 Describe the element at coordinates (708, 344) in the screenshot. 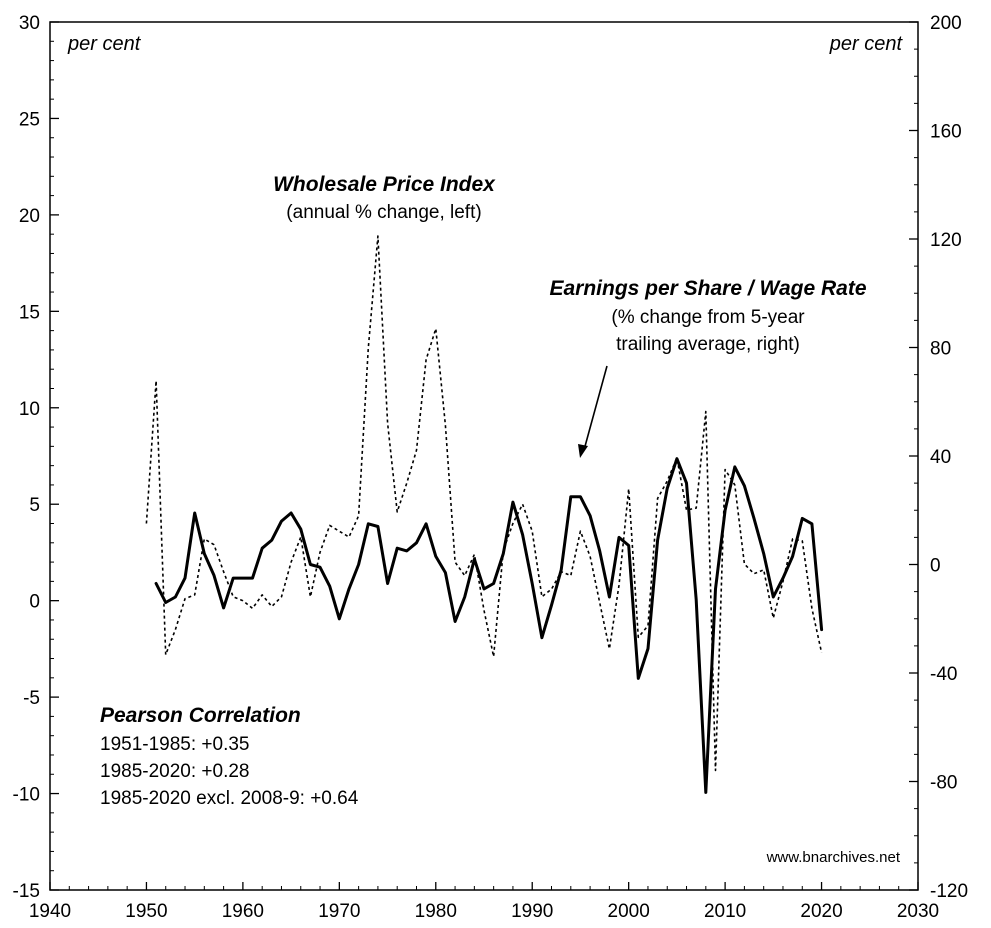

I see `eps-annotation-subtitle-2: trailing average, right)` at that location.